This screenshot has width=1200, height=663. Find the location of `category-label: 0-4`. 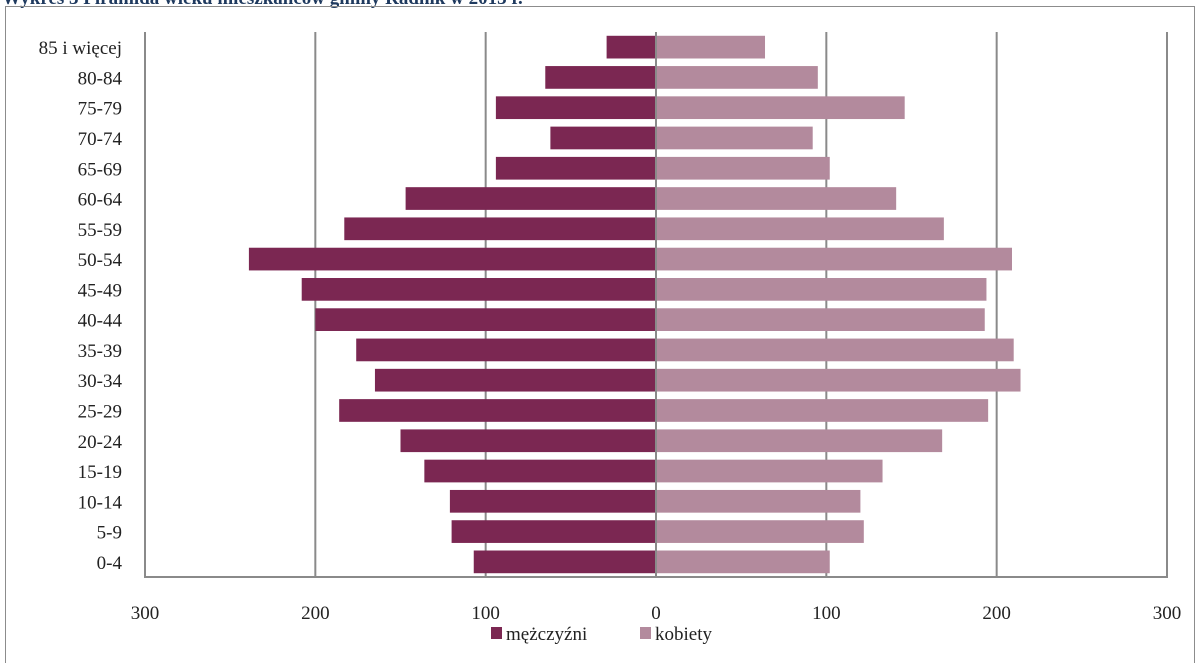

category-label: 0-4 is located at coordinates (110, 563).